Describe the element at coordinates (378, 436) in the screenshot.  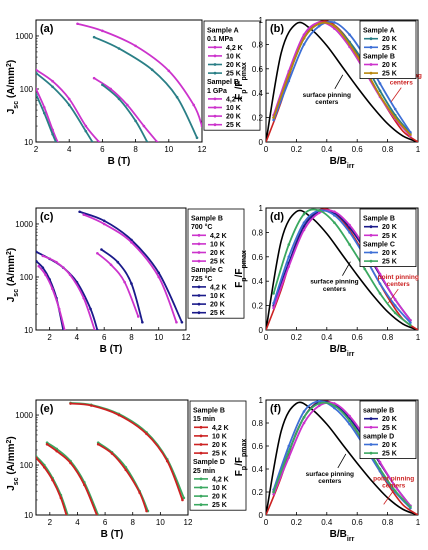
I see `legend-group-title: sample D` at that location.